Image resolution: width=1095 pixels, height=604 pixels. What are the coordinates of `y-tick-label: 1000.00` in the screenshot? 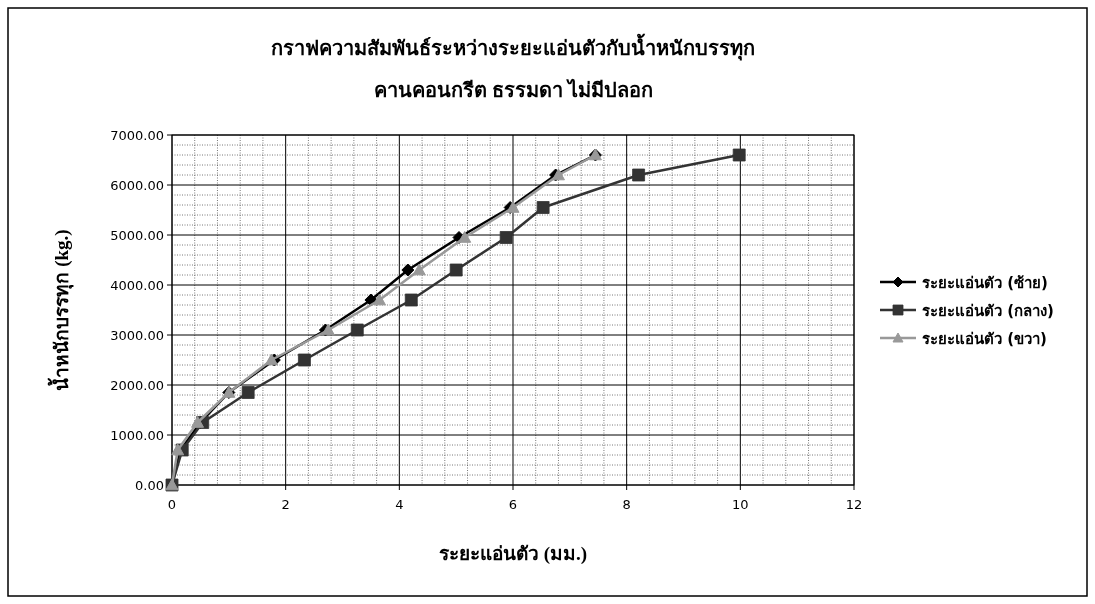 It's located at (137, 435).